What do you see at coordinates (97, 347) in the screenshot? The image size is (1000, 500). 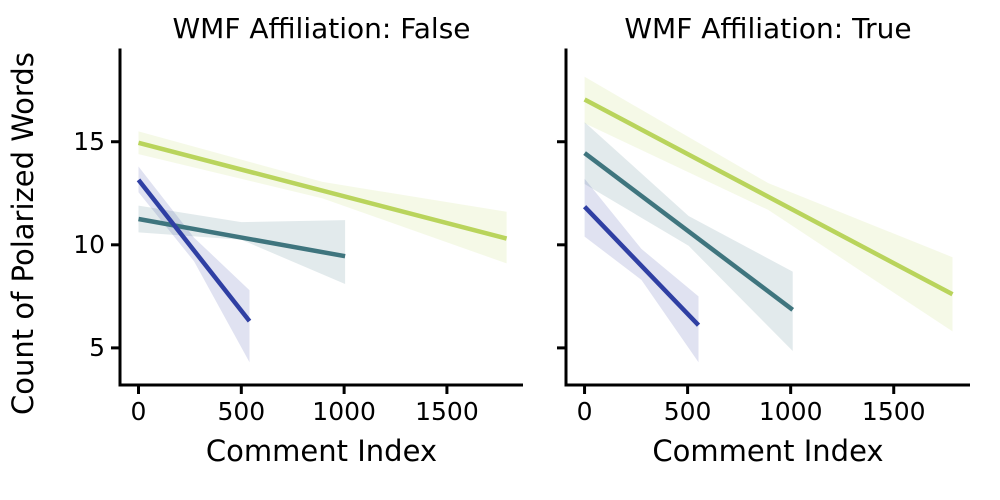 I see `y-tick-label: 5` at bounding box center [97, 347].